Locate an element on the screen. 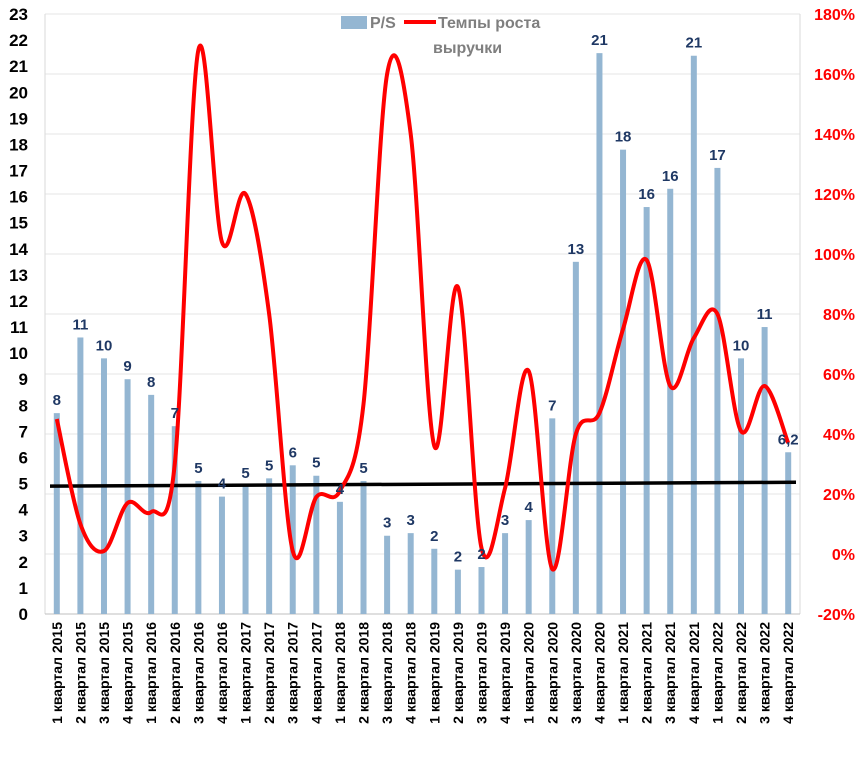  x-tick-label: 2 квартал 2019 is located at coordinates (458, 673).